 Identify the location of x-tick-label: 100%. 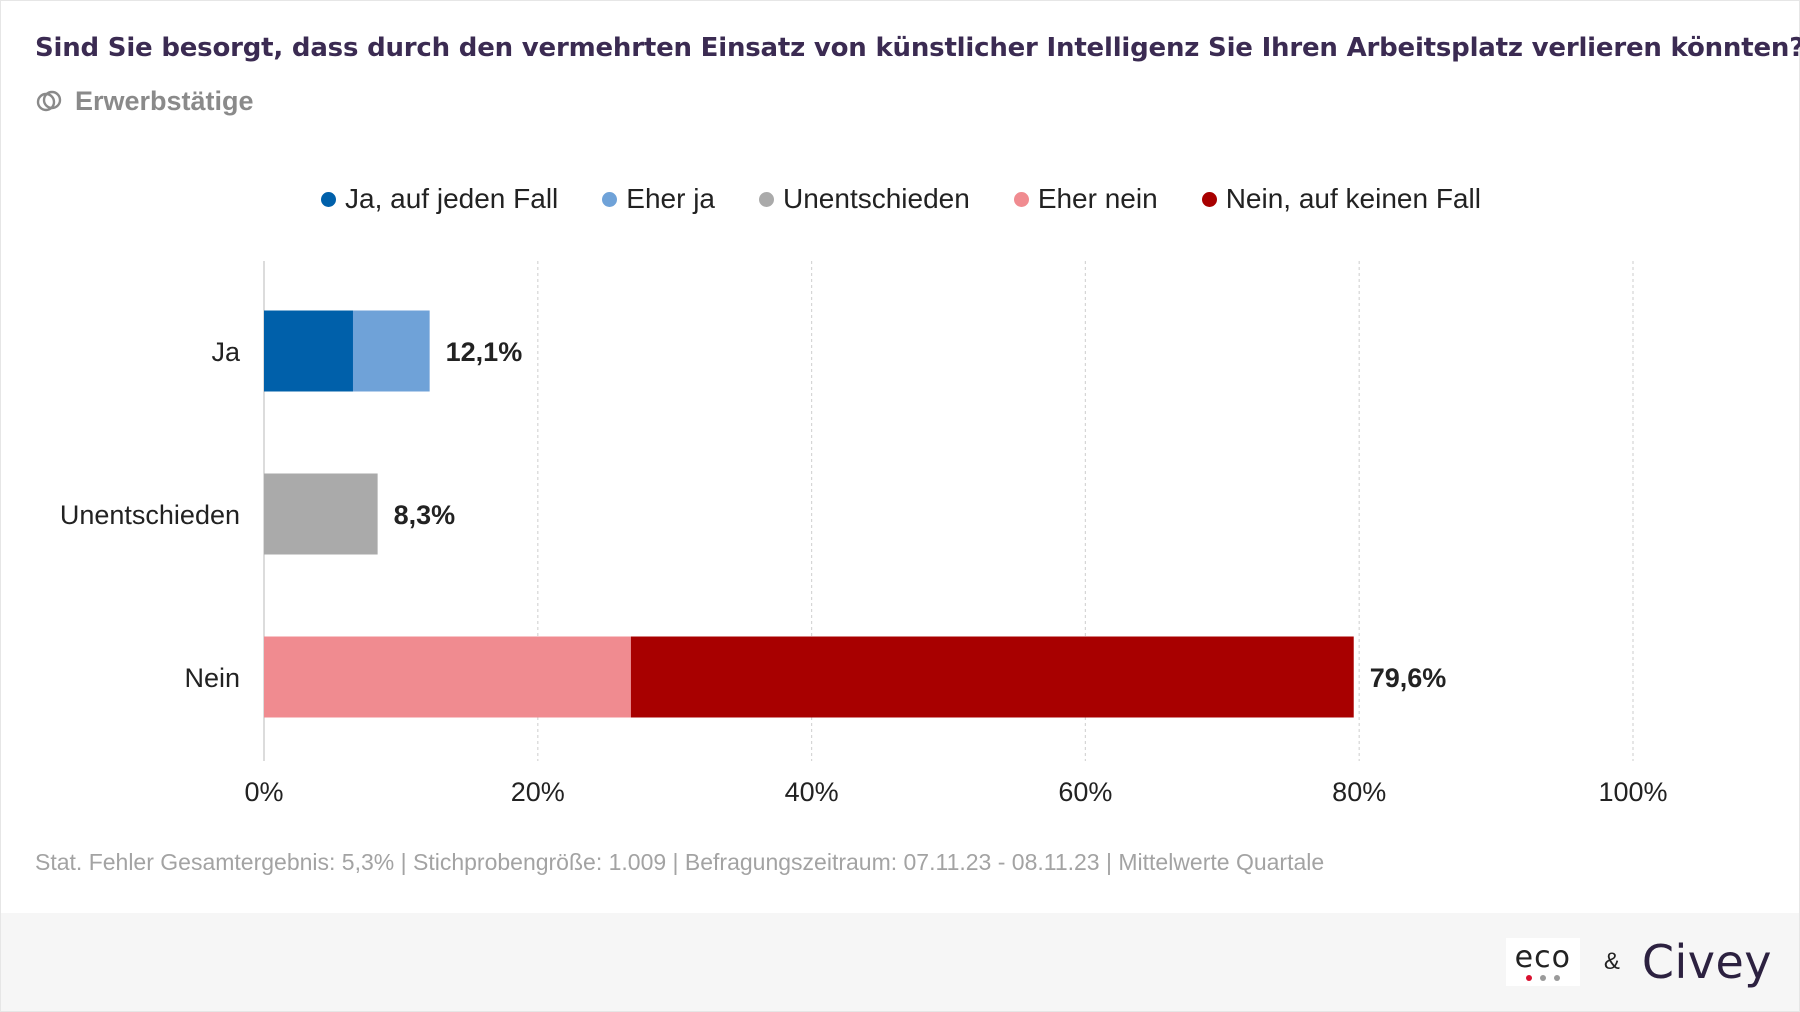
(1632, 792).